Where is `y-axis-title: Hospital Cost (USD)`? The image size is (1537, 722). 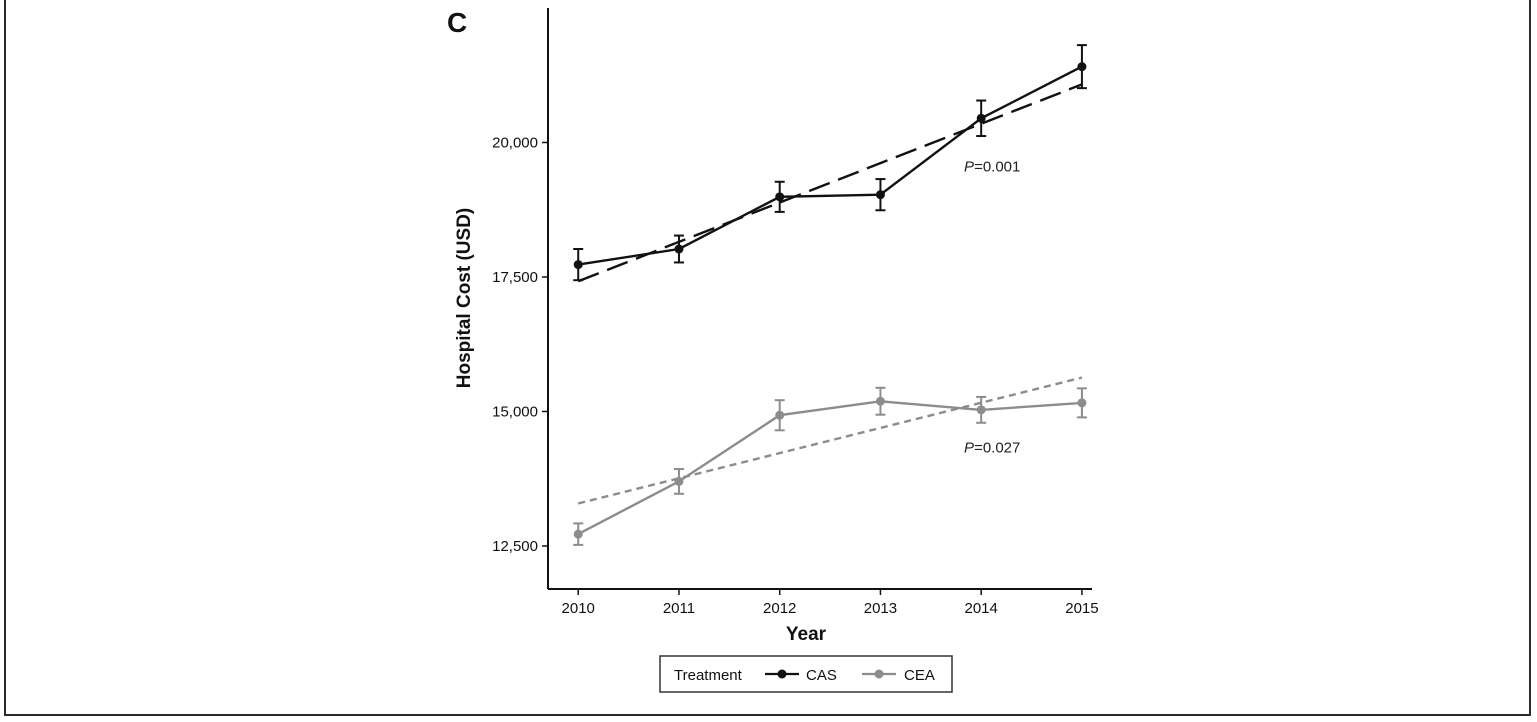
y-axis-title: Hospital Cost (USD) is located at coordinates (464, 298).